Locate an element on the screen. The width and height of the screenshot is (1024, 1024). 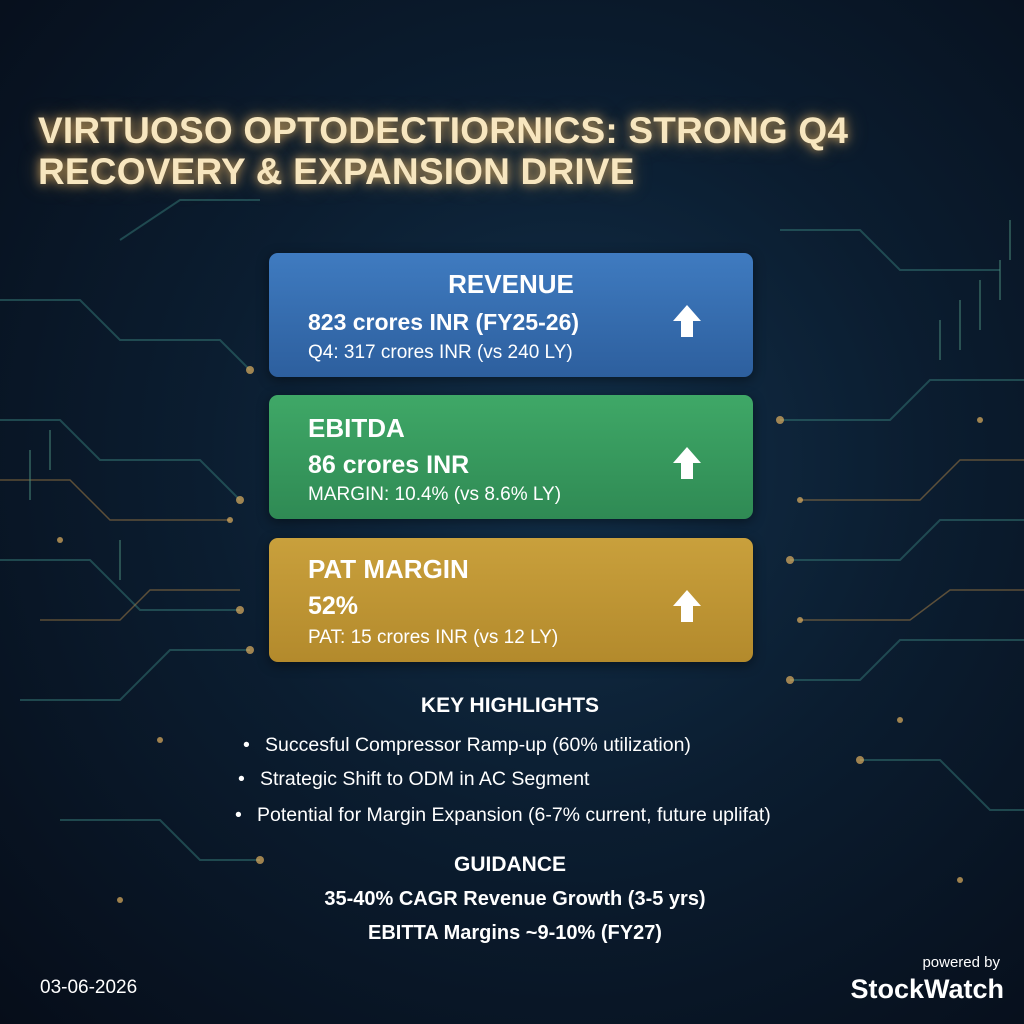
title-line: RECOVERY & EXPANSION DRIVE is located at coordinates (336, 171).